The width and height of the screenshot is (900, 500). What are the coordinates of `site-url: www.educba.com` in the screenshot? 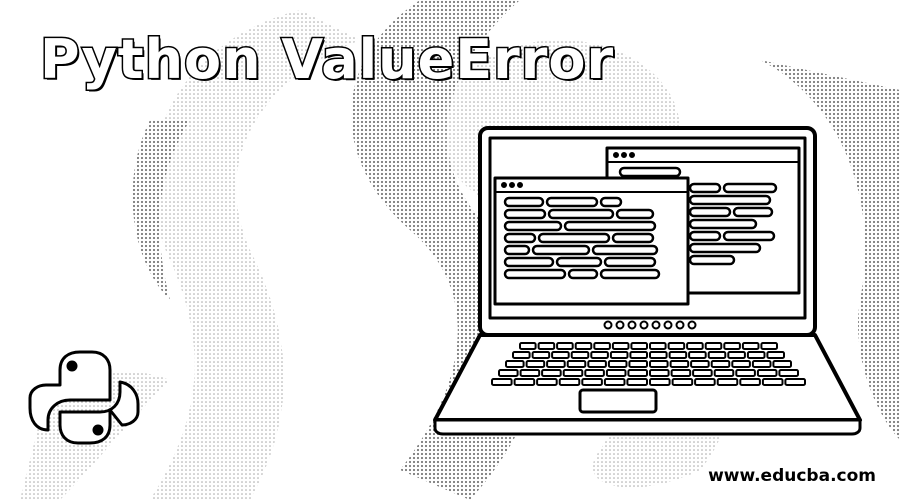 It's located at (792, 476).